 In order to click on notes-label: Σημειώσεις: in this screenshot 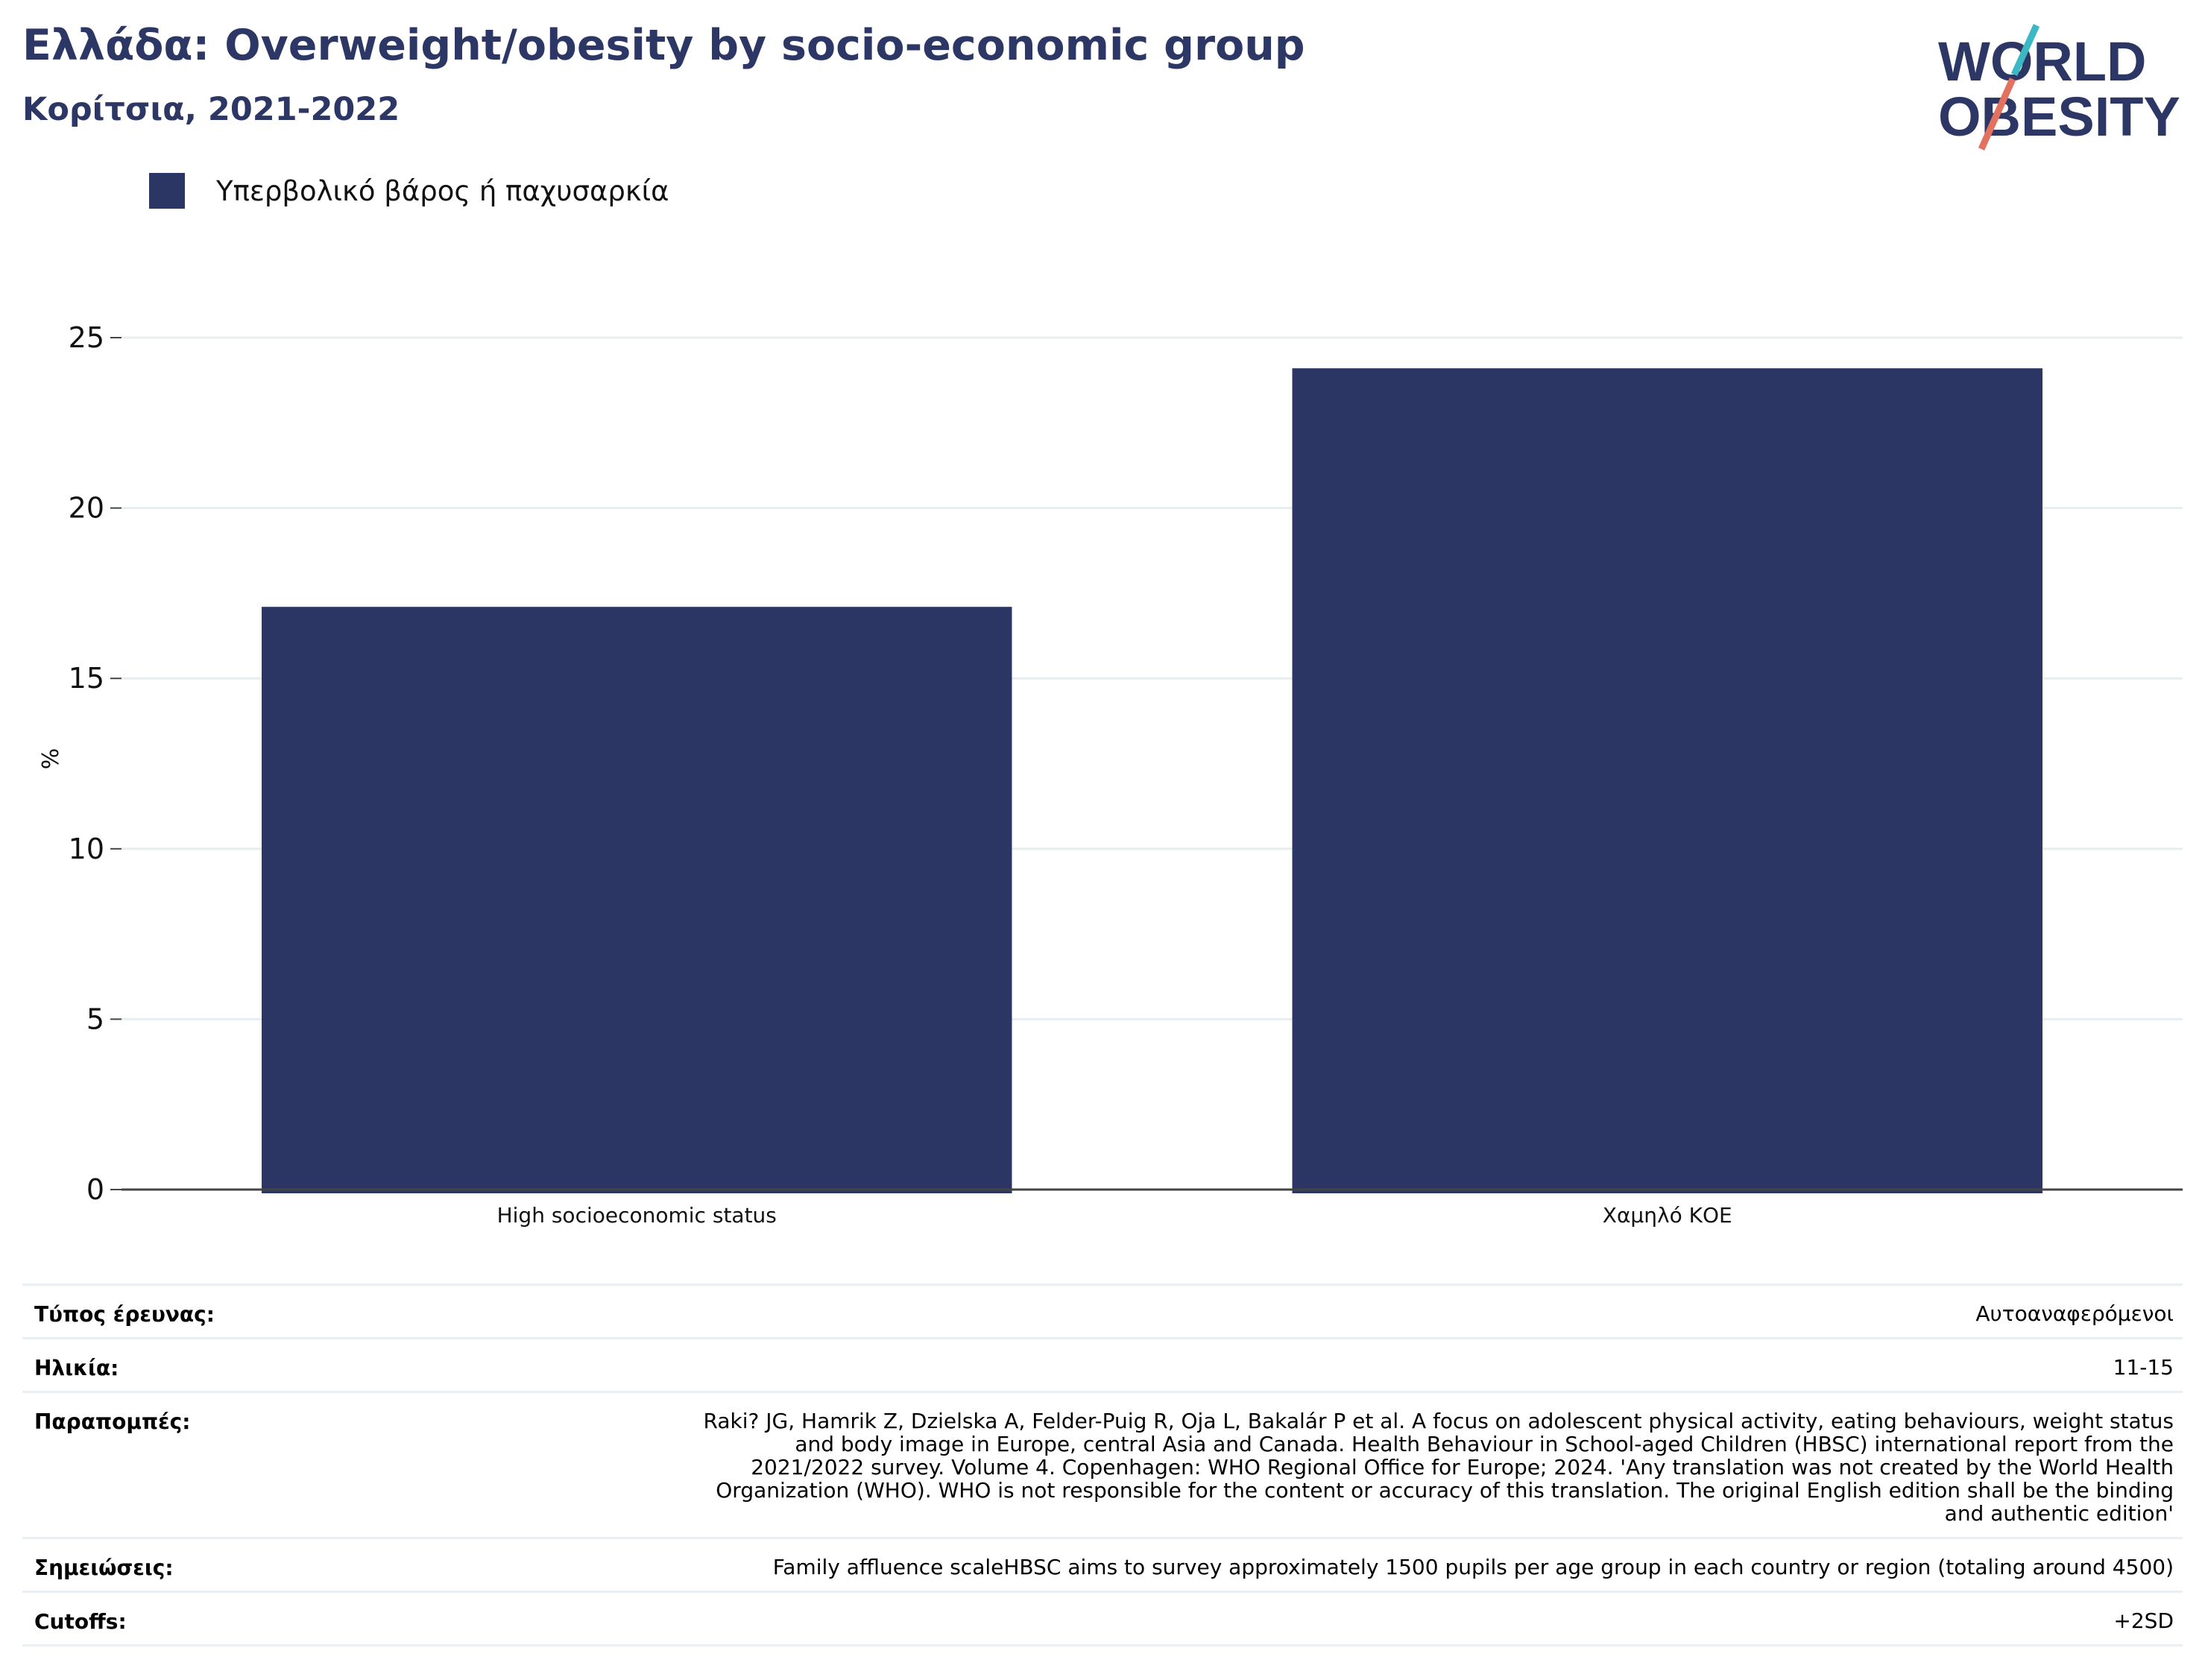, I will do `click(104, 1568)`.